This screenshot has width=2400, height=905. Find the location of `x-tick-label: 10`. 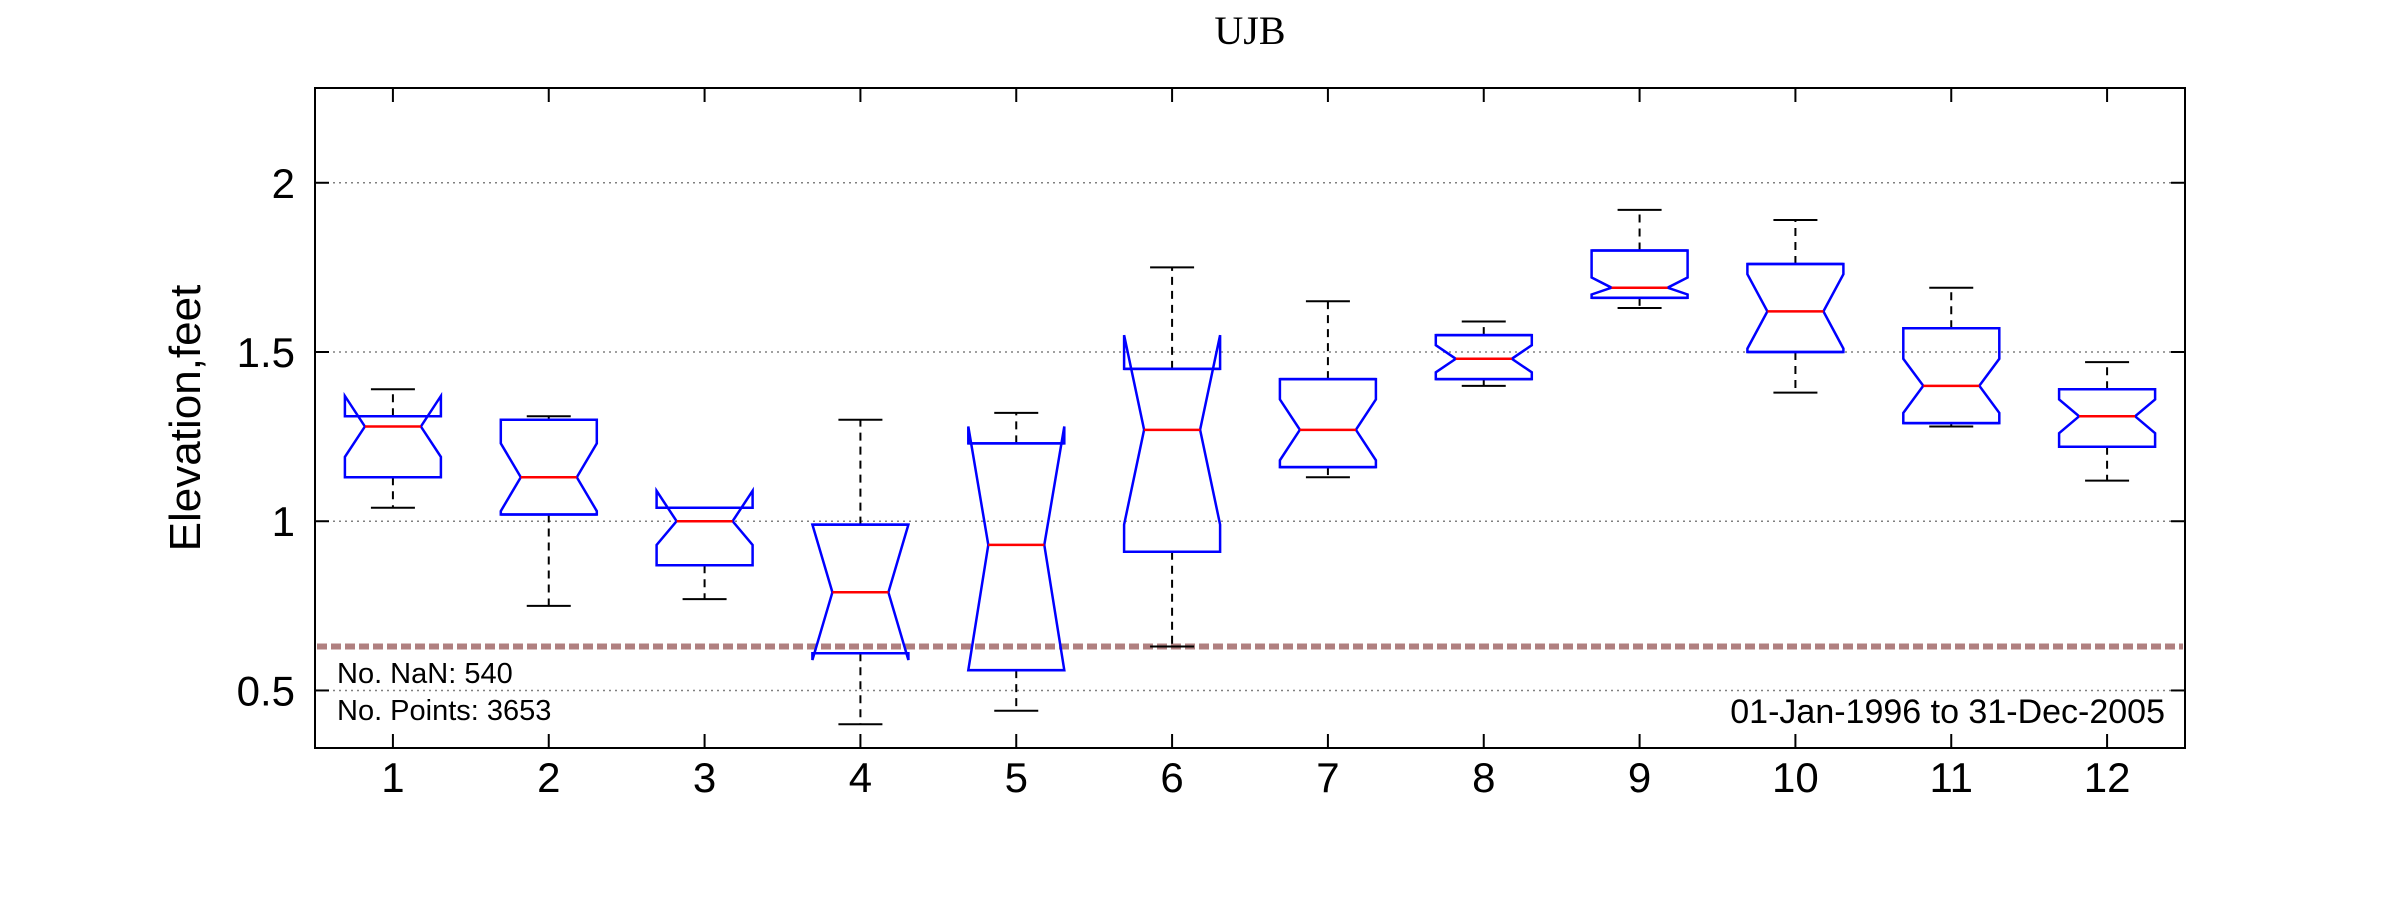

x-tick-label: 10 is located at coordinates (1795, 777).